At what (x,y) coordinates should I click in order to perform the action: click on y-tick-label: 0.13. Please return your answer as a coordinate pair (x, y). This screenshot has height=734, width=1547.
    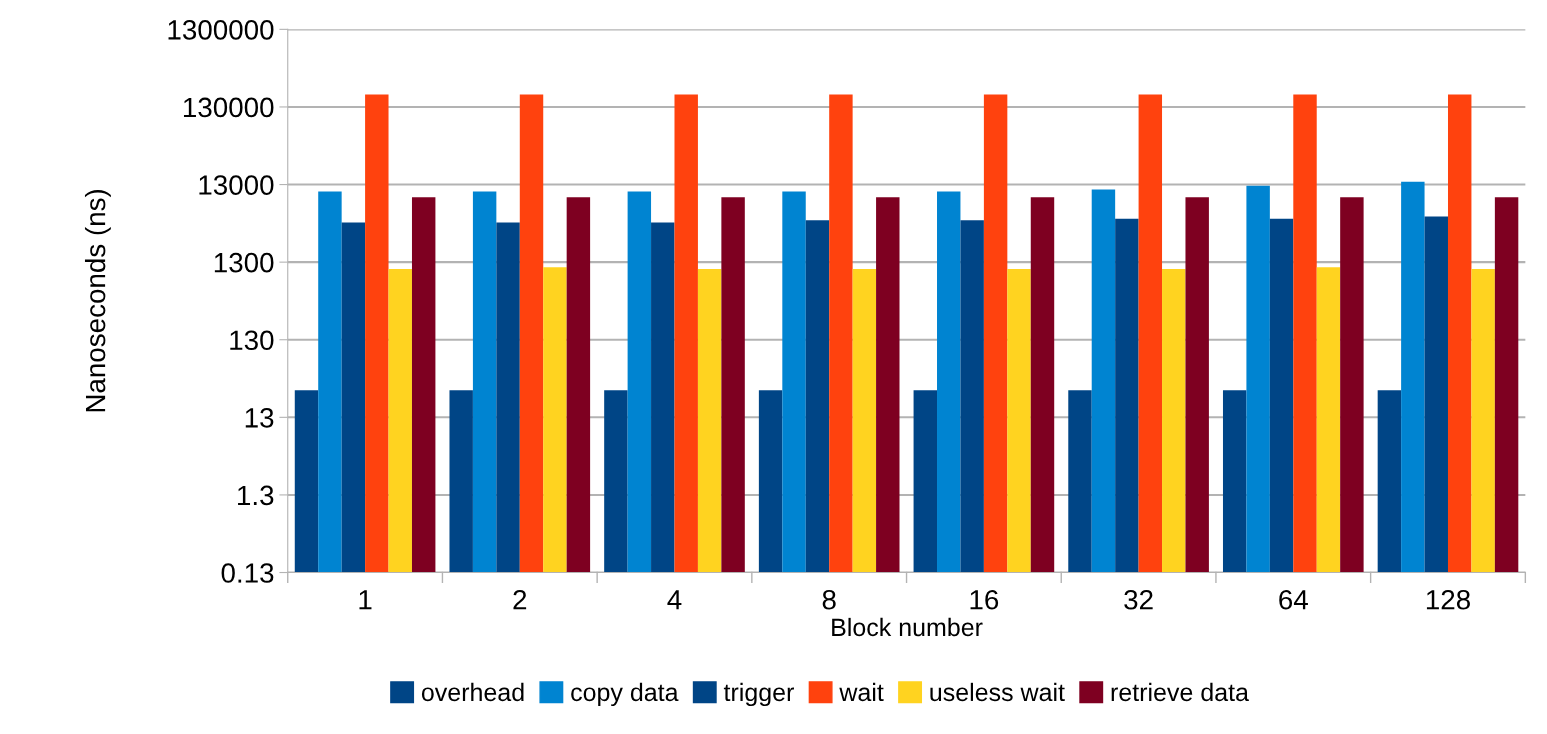
    Looking at the image, I should click on (247, 573).